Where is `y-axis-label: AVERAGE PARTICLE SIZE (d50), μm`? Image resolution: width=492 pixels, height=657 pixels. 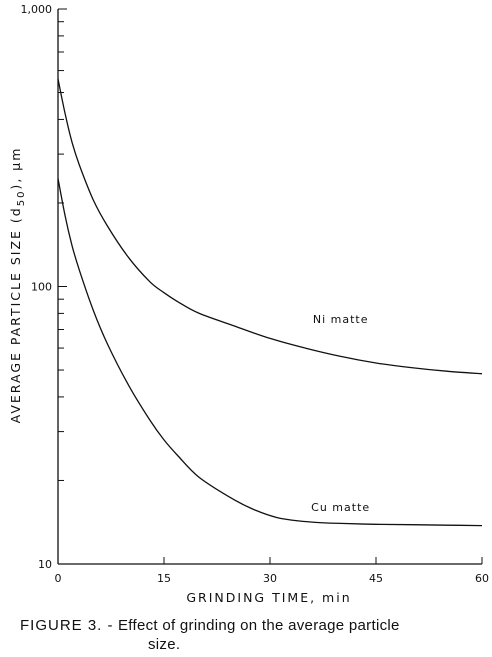
y-axis-label: AVERAGE PARTICLE SIZE (d50), μm is located at coordinates (17, 285).